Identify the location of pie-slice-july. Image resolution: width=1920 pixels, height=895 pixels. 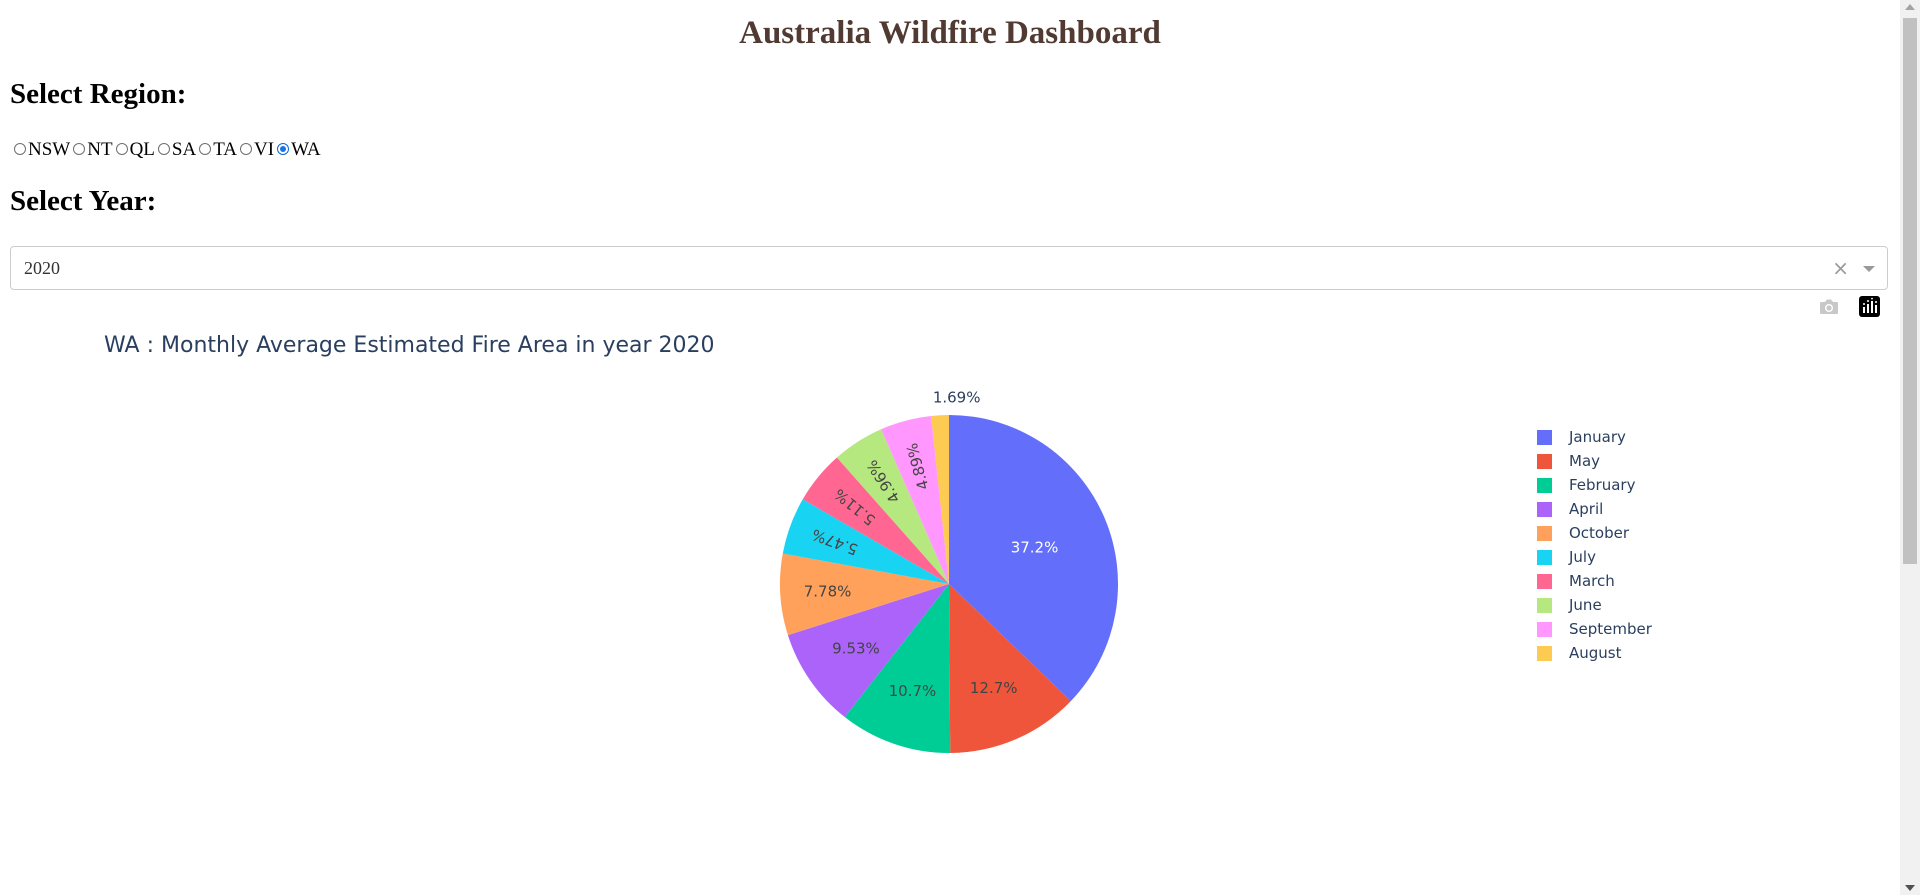
(865, 541).